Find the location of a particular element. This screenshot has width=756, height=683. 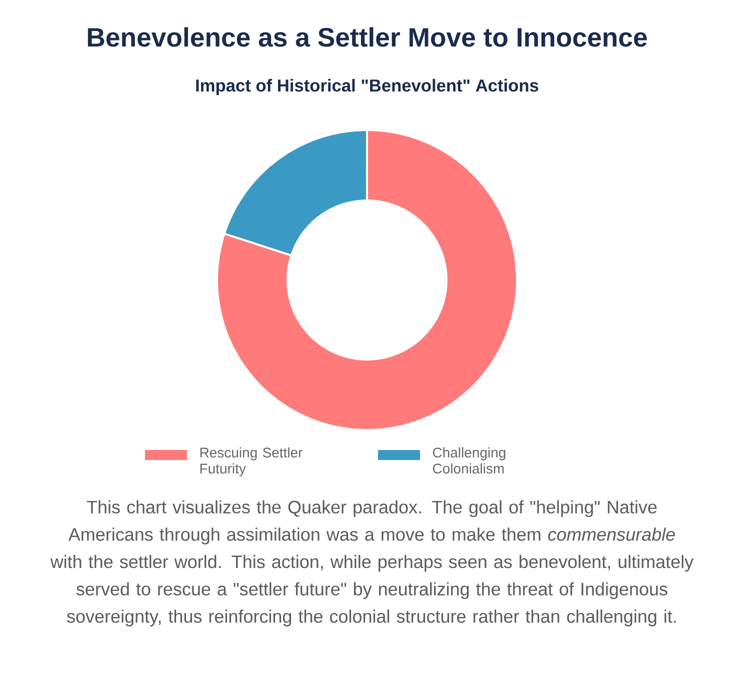

legend-label: Challenging Colonialism is located at coordinates (469, 460).